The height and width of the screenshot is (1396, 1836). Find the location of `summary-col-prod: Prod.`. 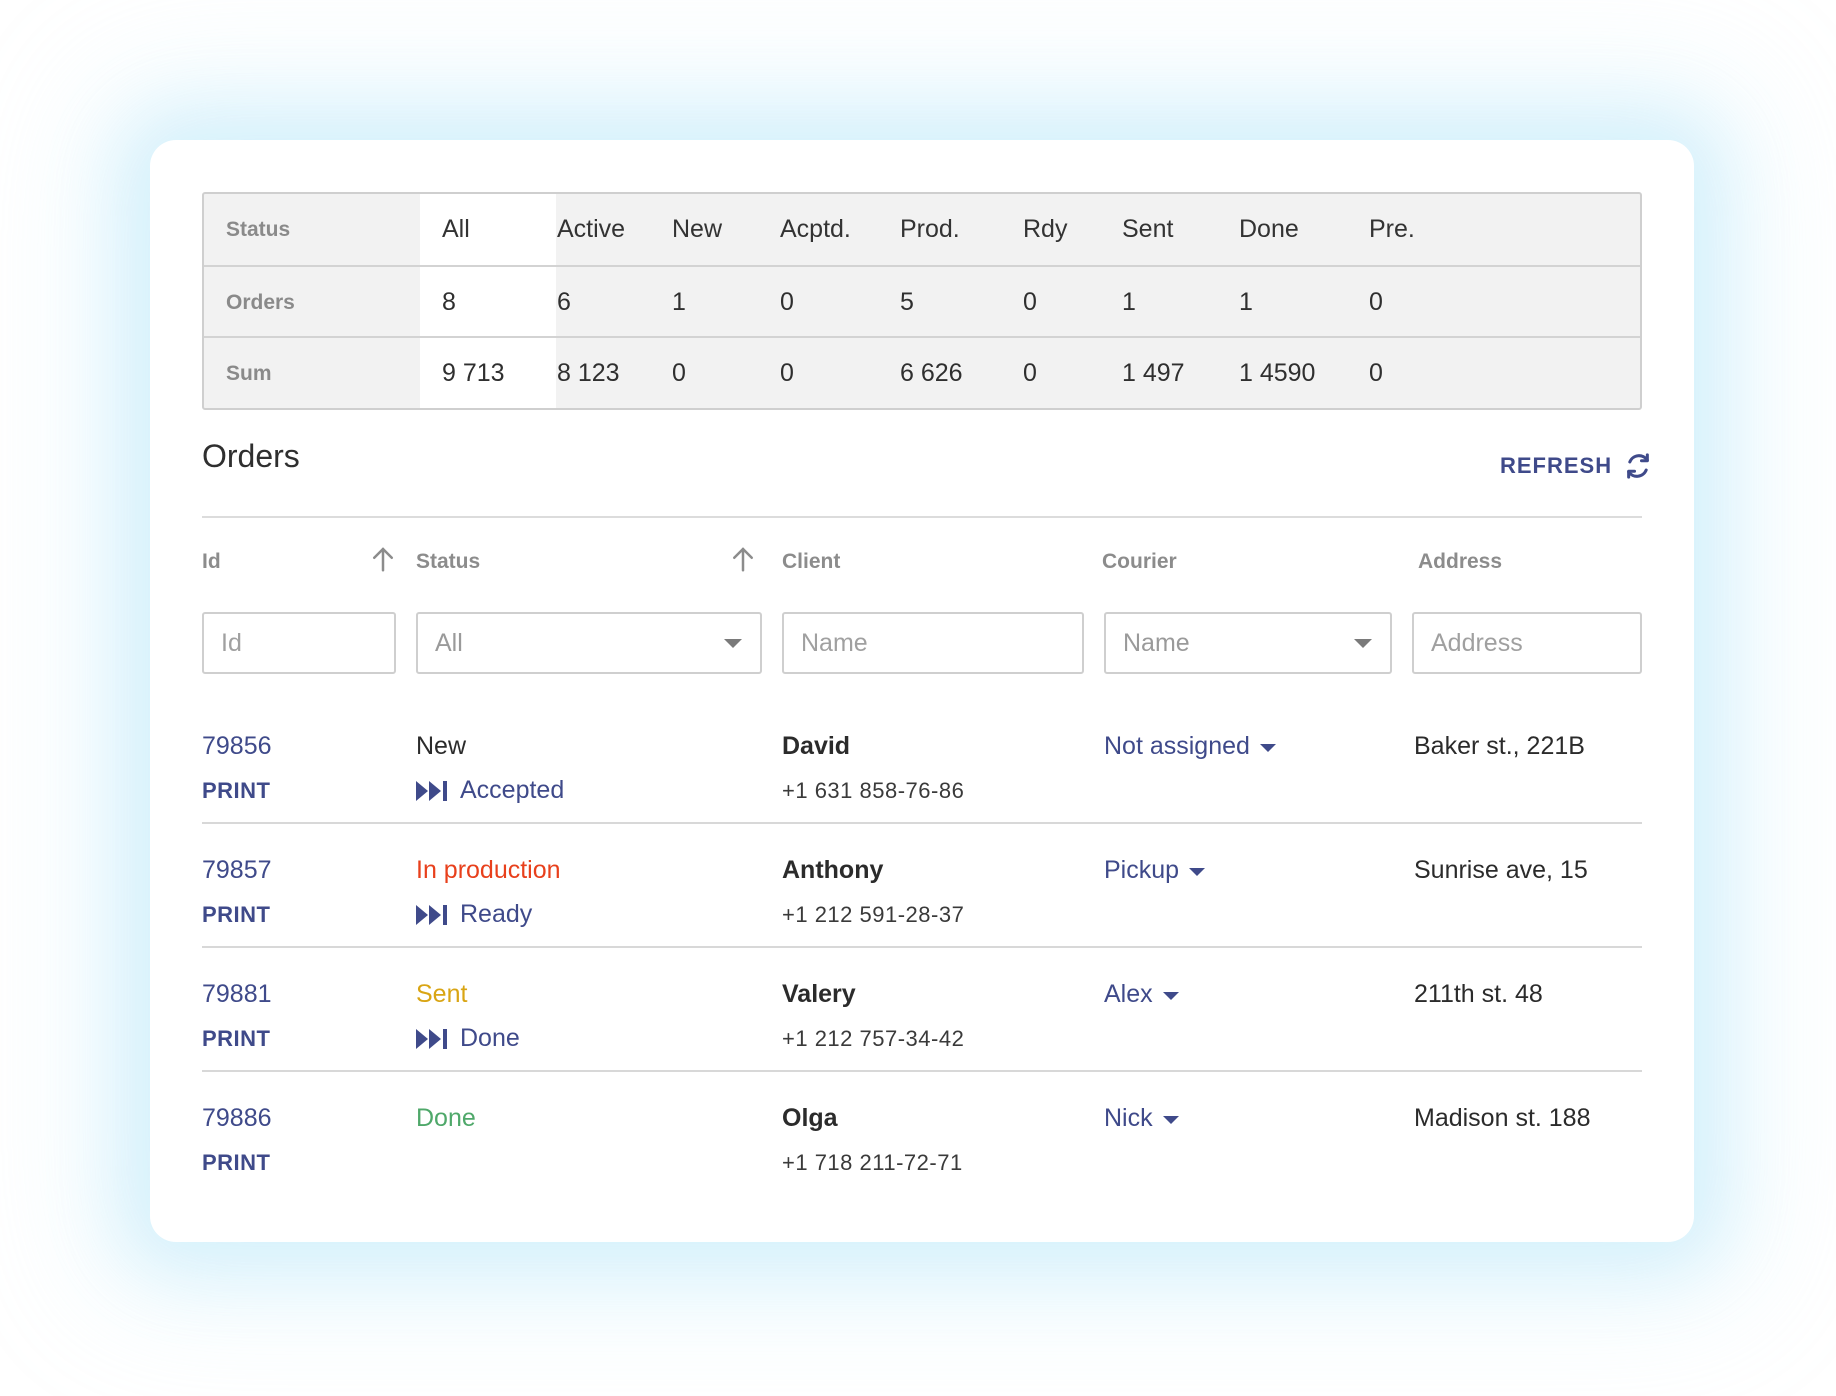

summary-col-prod: Prod. is located at coordinates (930, 229).